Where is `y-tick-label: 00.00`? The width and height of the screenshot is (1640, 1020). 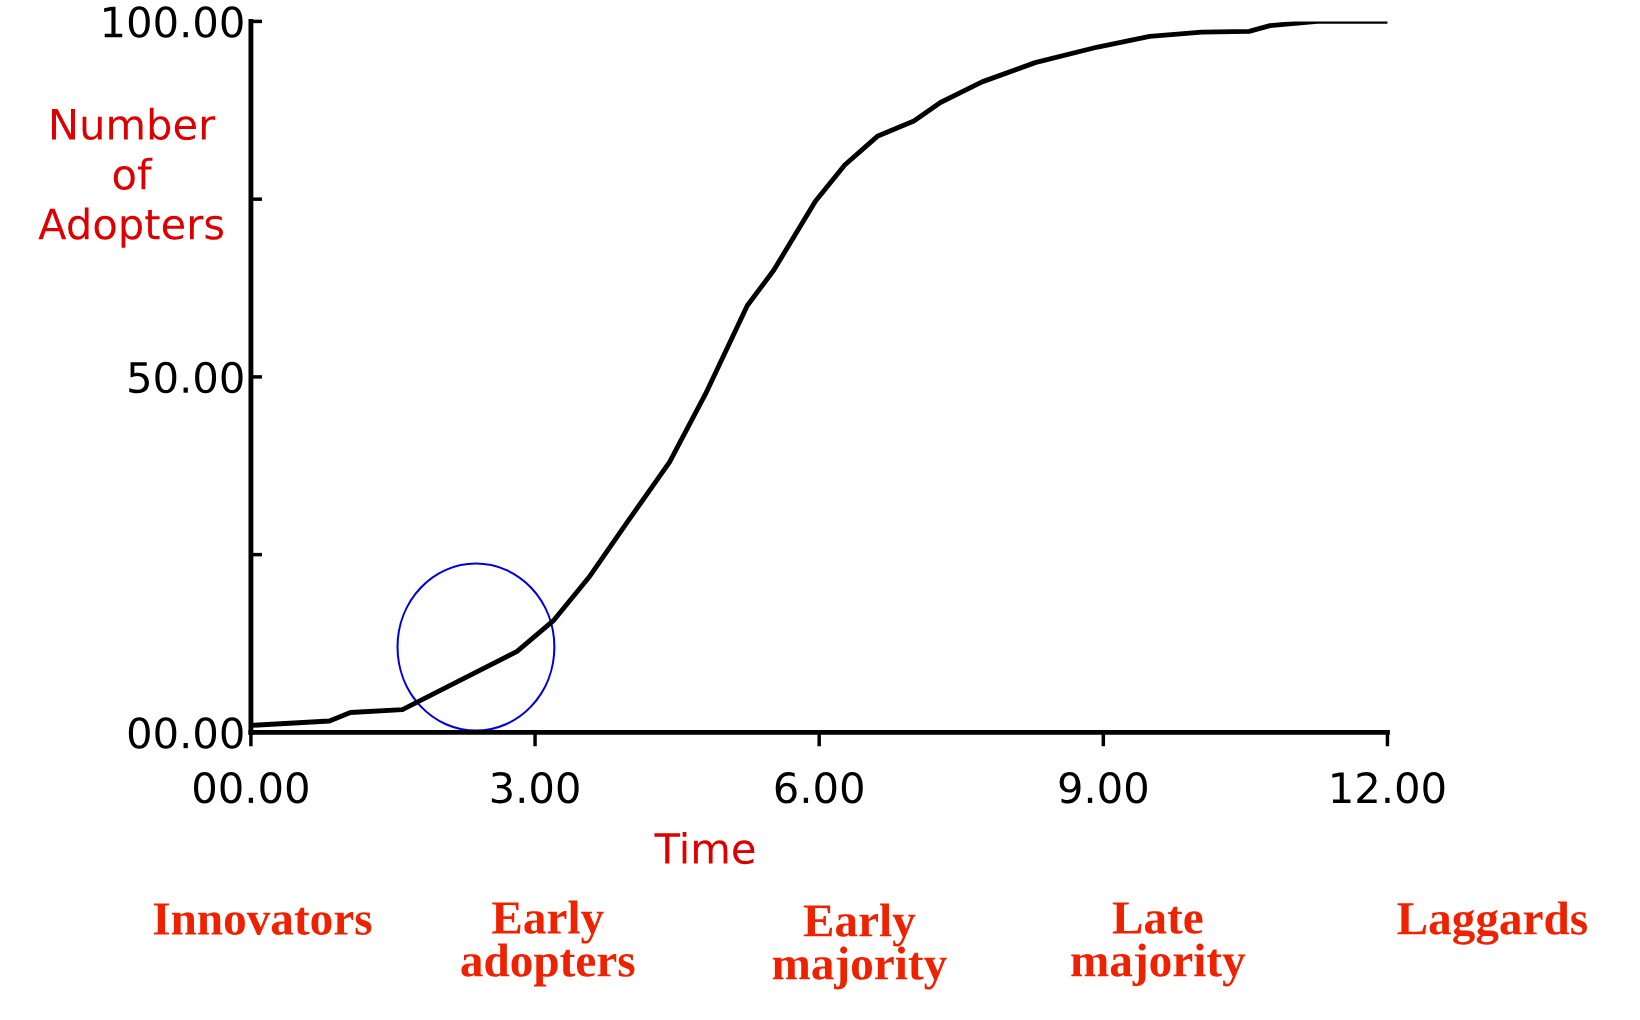 y-tick-label: 00.00 is located at coordinates (185, 733).